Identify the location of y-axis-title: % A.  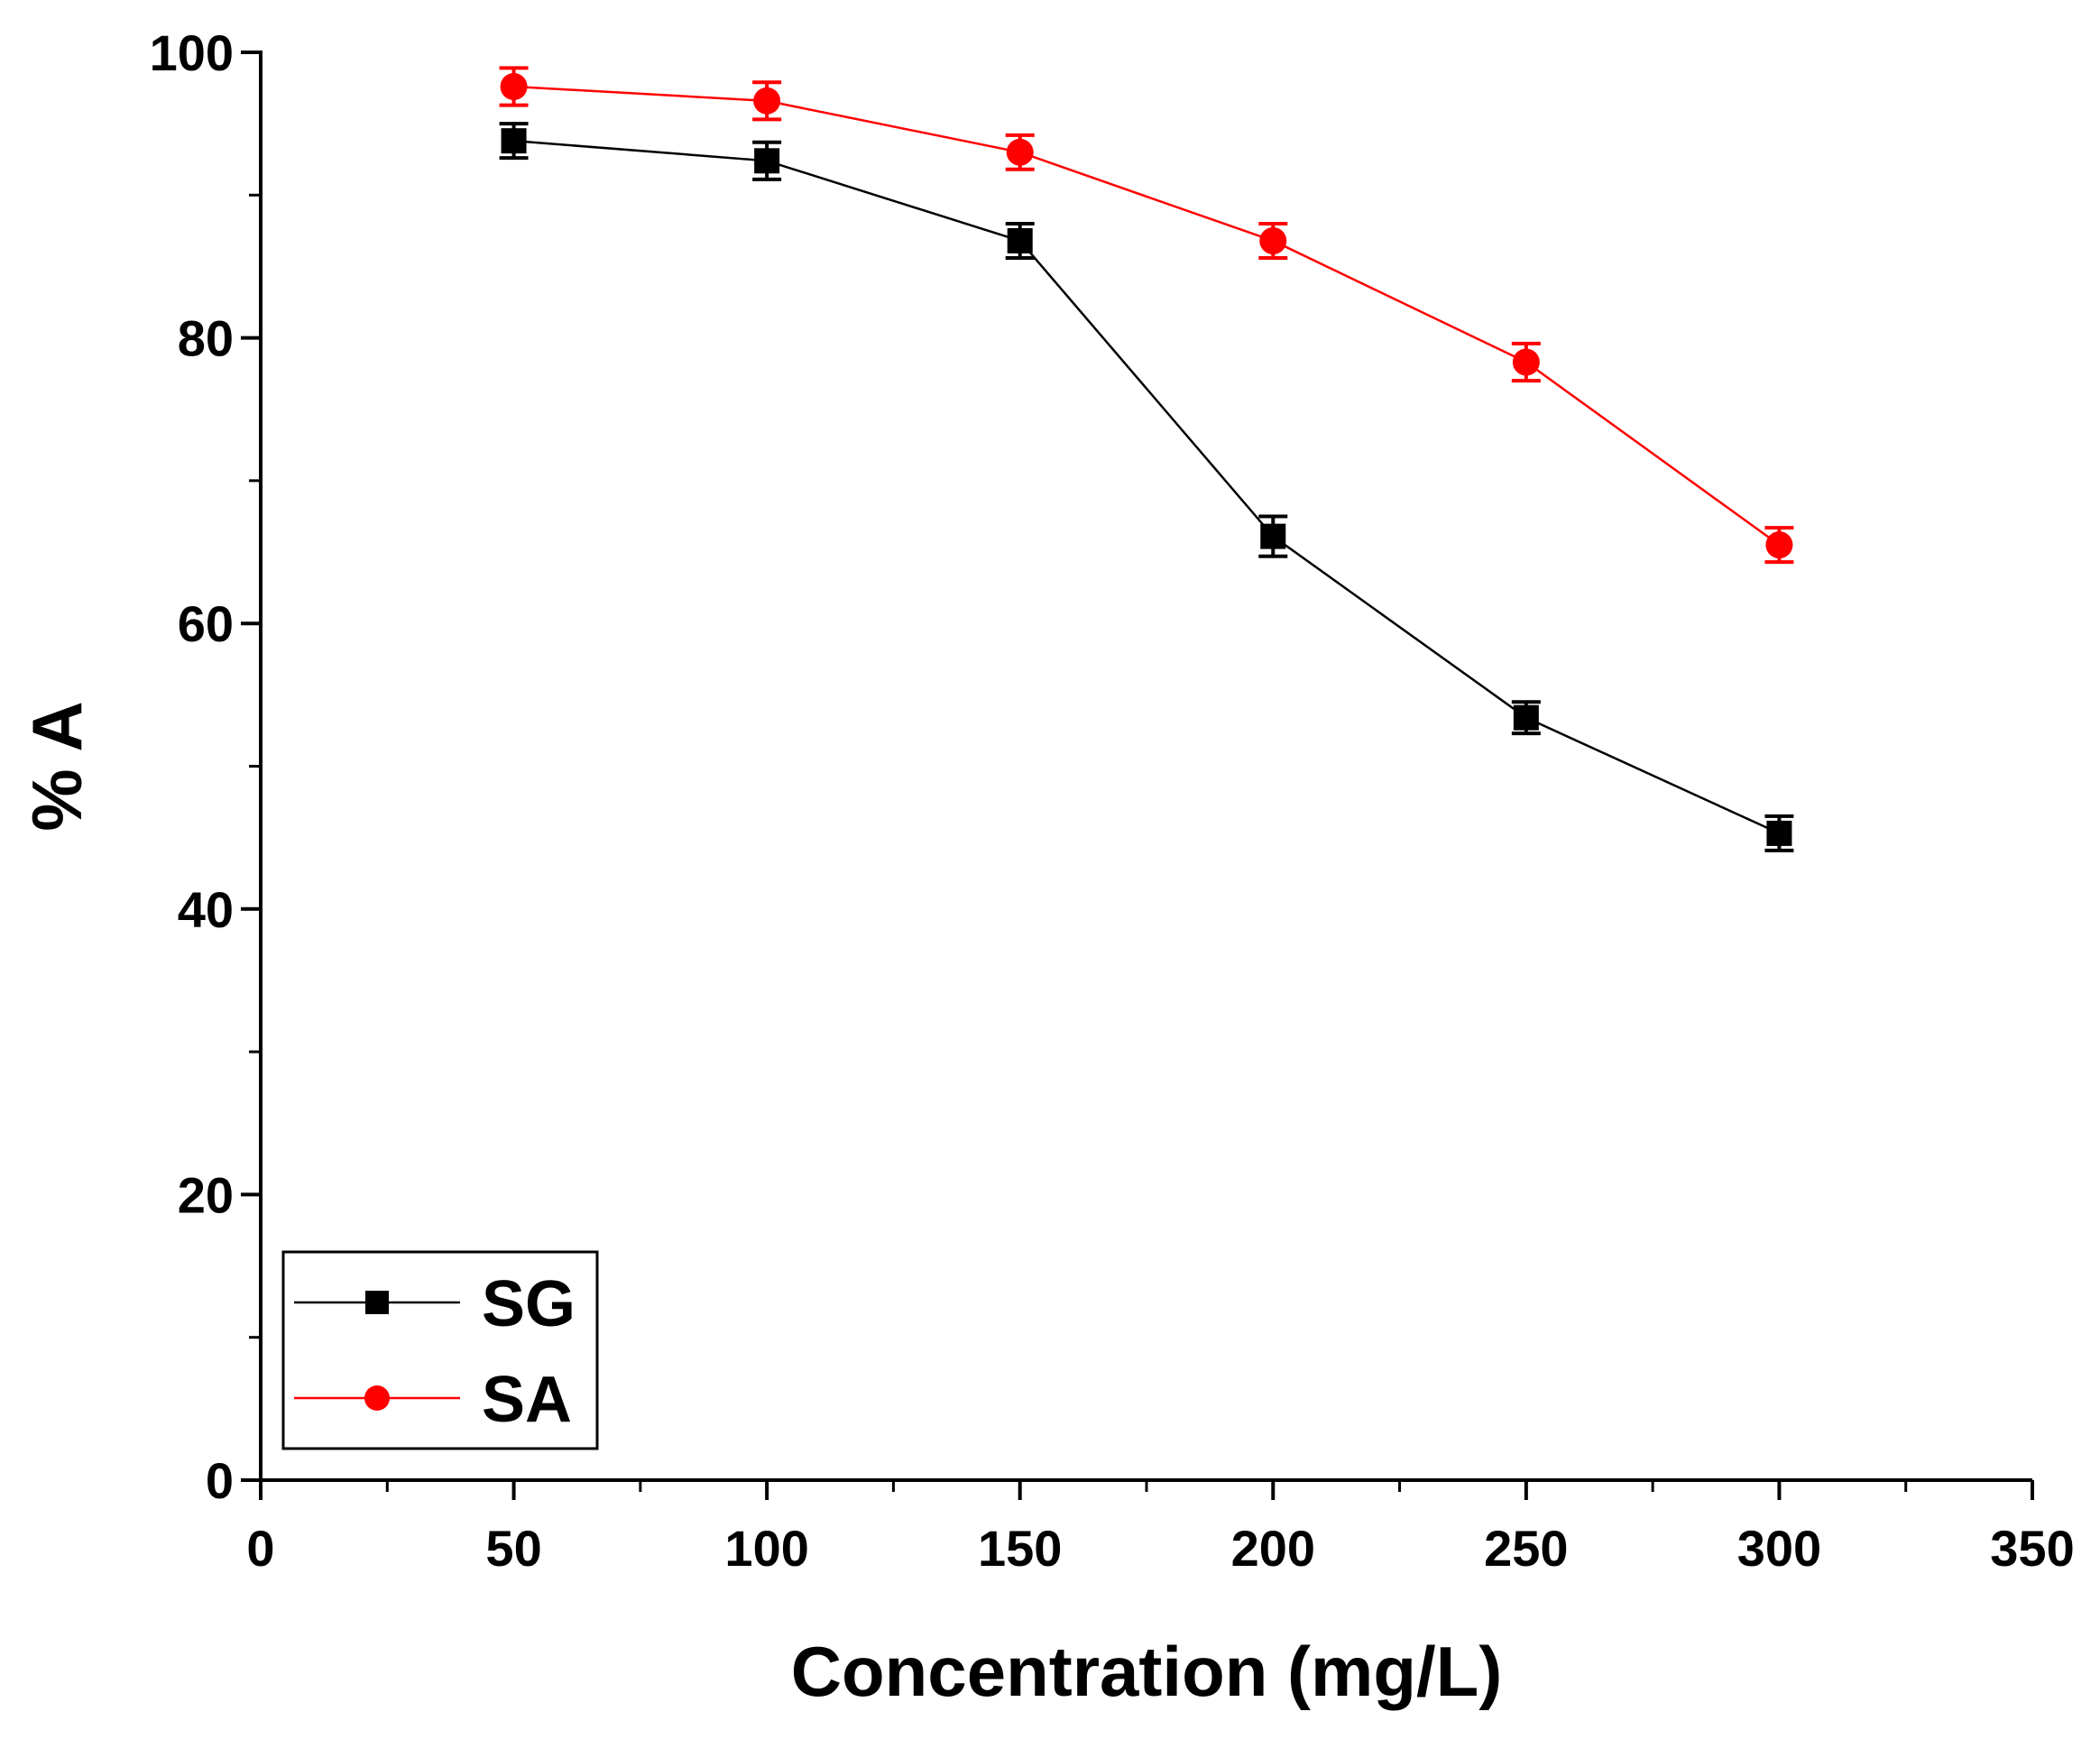
(57, 766).